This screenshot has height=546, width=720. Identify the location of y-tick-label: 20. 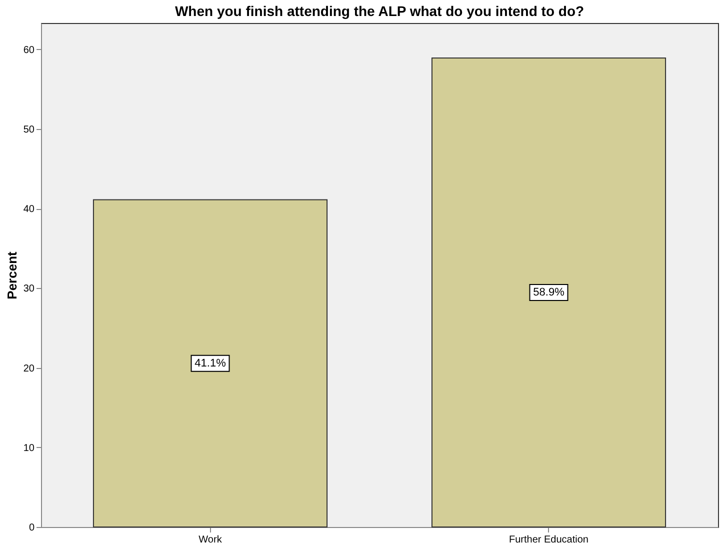
(29, 368).